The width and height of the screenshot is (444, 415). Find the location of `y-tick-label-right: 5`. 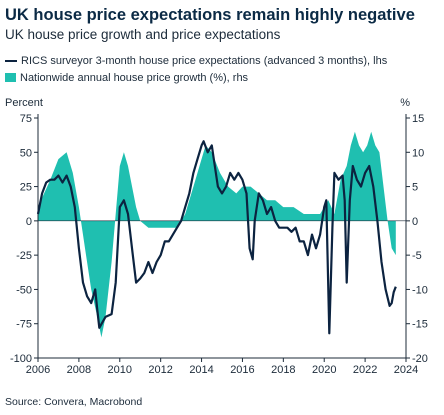

y-tick-label-right: 5 is located at coordinates (415, 188).